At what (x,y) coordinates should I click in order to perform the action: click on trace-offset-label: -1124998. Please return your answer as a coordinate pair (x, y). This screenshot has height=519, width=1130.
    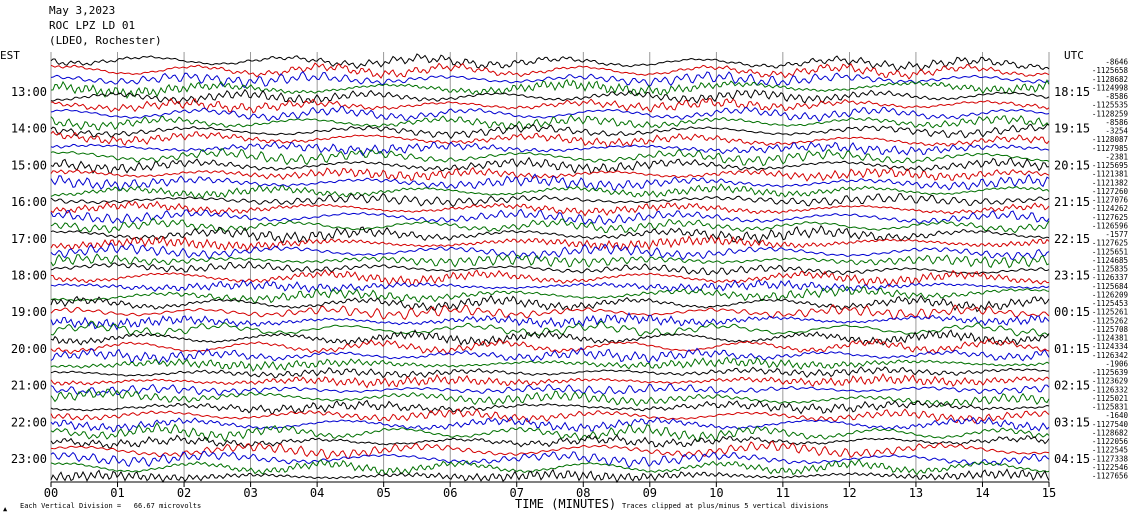
    Looking at the image, I should click on (1110, 87).